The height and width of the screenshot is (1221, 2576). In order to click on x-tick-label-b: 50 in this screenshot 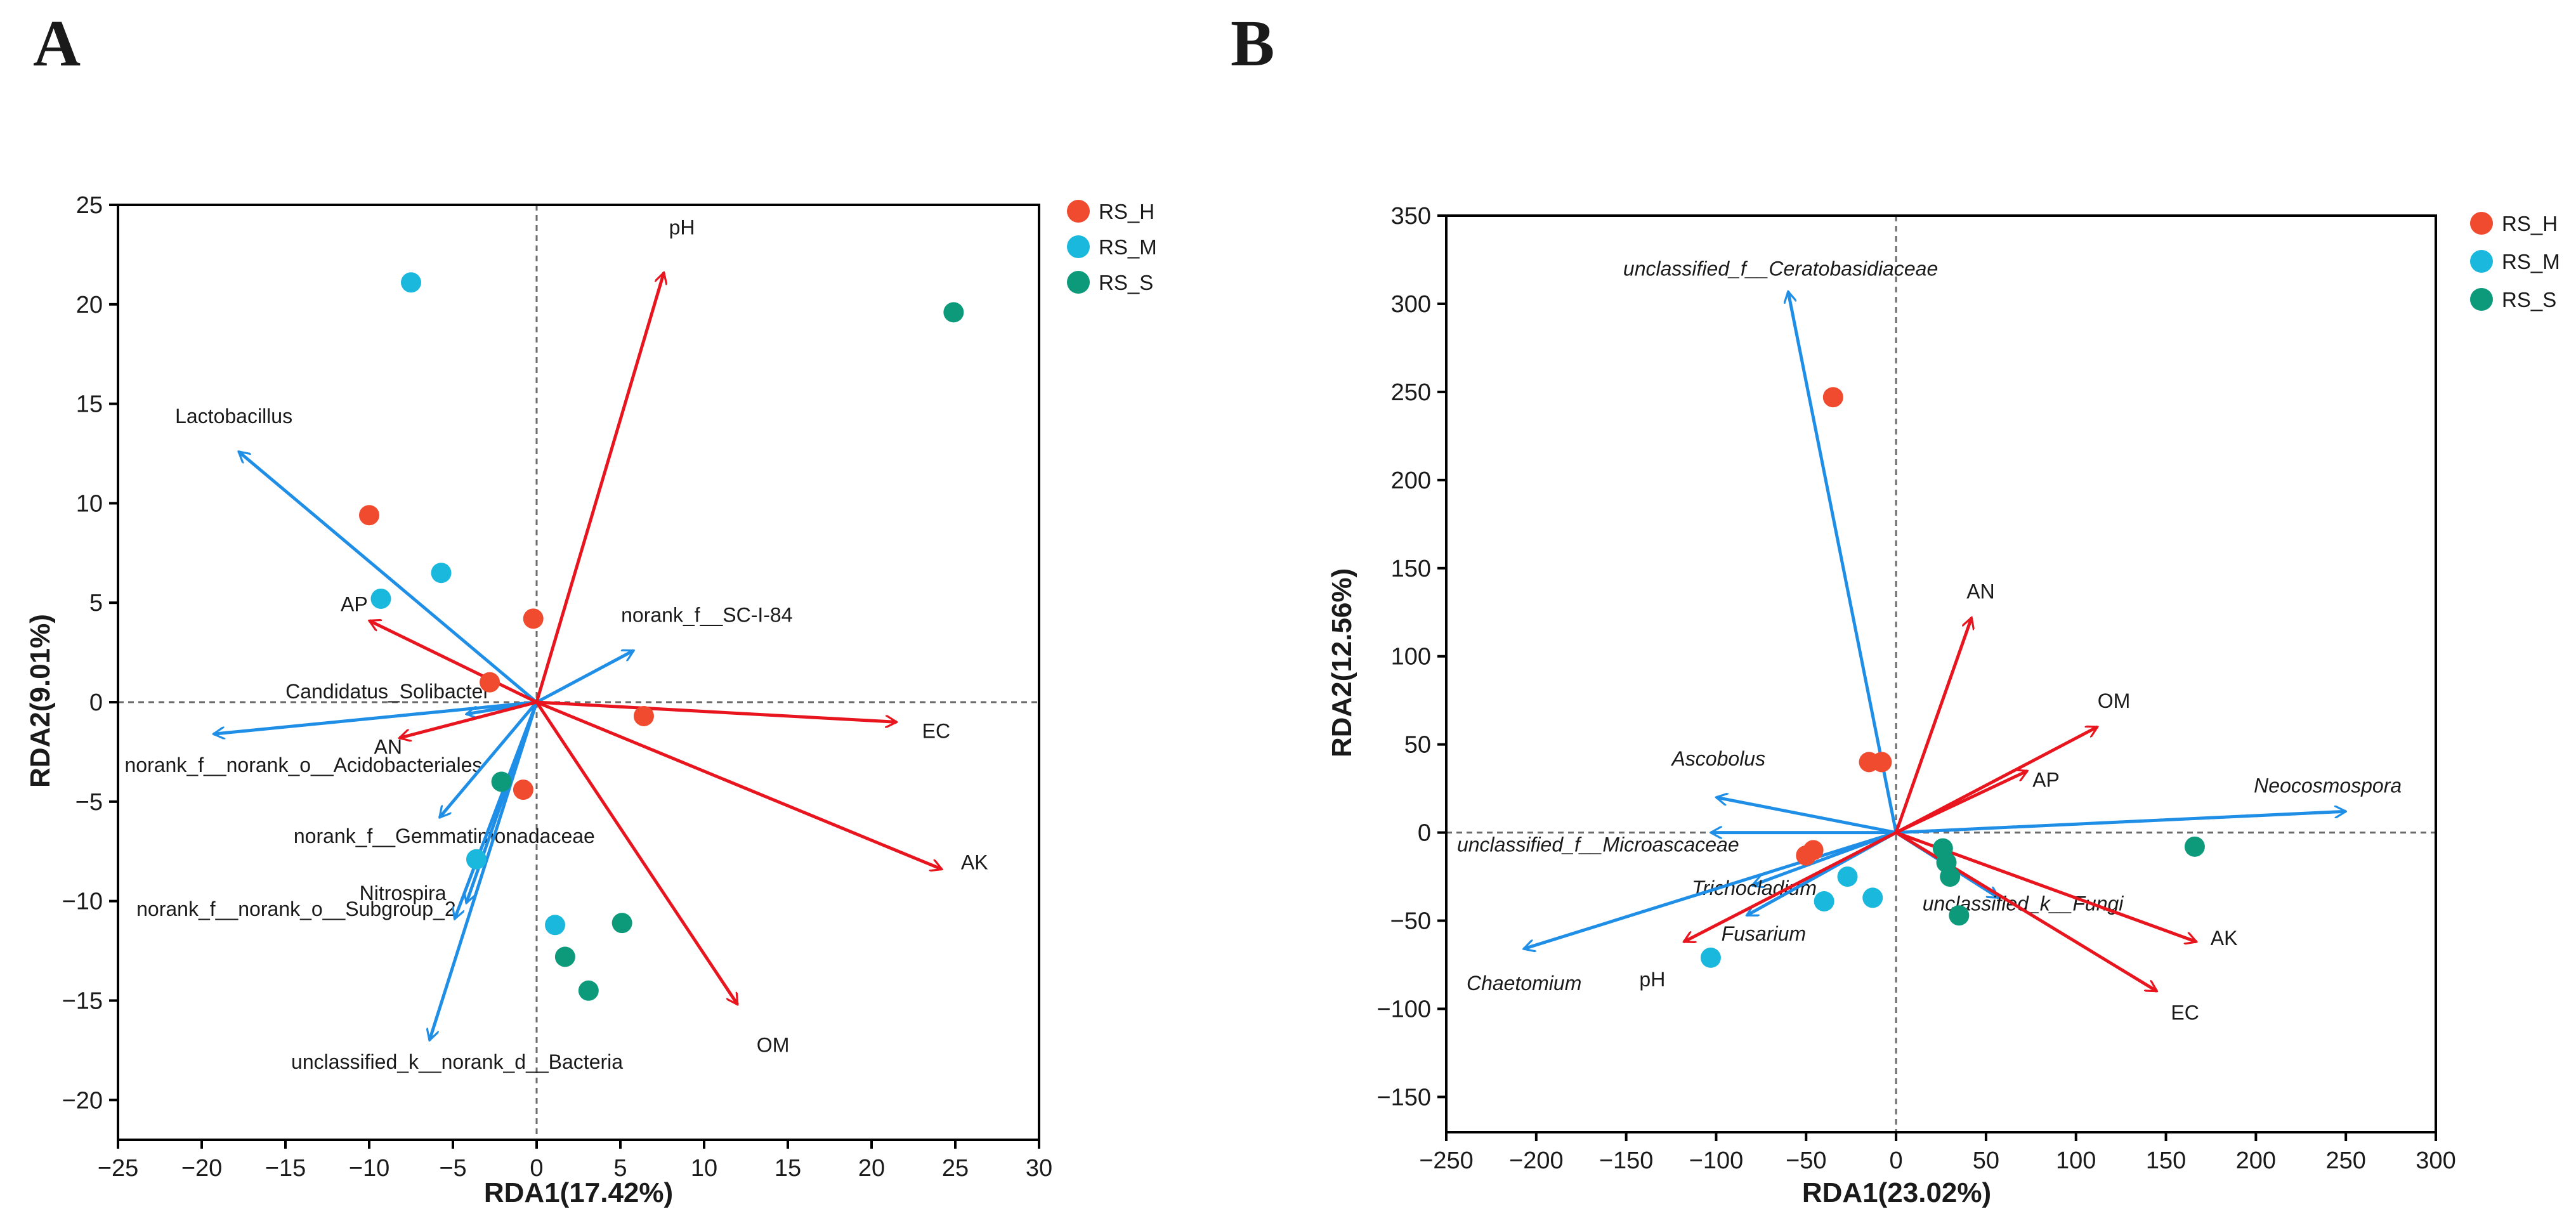, I will do `click(1986, 1160)`.